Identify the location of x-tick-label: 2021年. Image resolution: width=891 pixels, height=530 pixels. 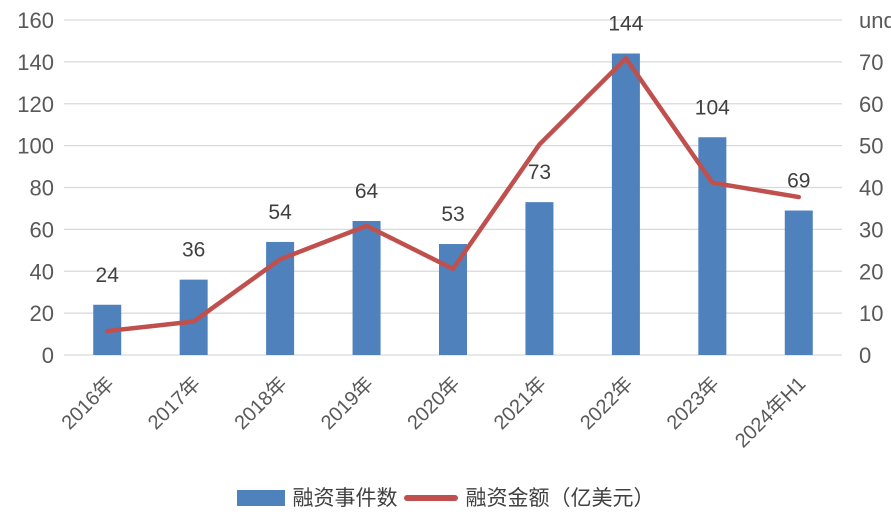
(520, 403).